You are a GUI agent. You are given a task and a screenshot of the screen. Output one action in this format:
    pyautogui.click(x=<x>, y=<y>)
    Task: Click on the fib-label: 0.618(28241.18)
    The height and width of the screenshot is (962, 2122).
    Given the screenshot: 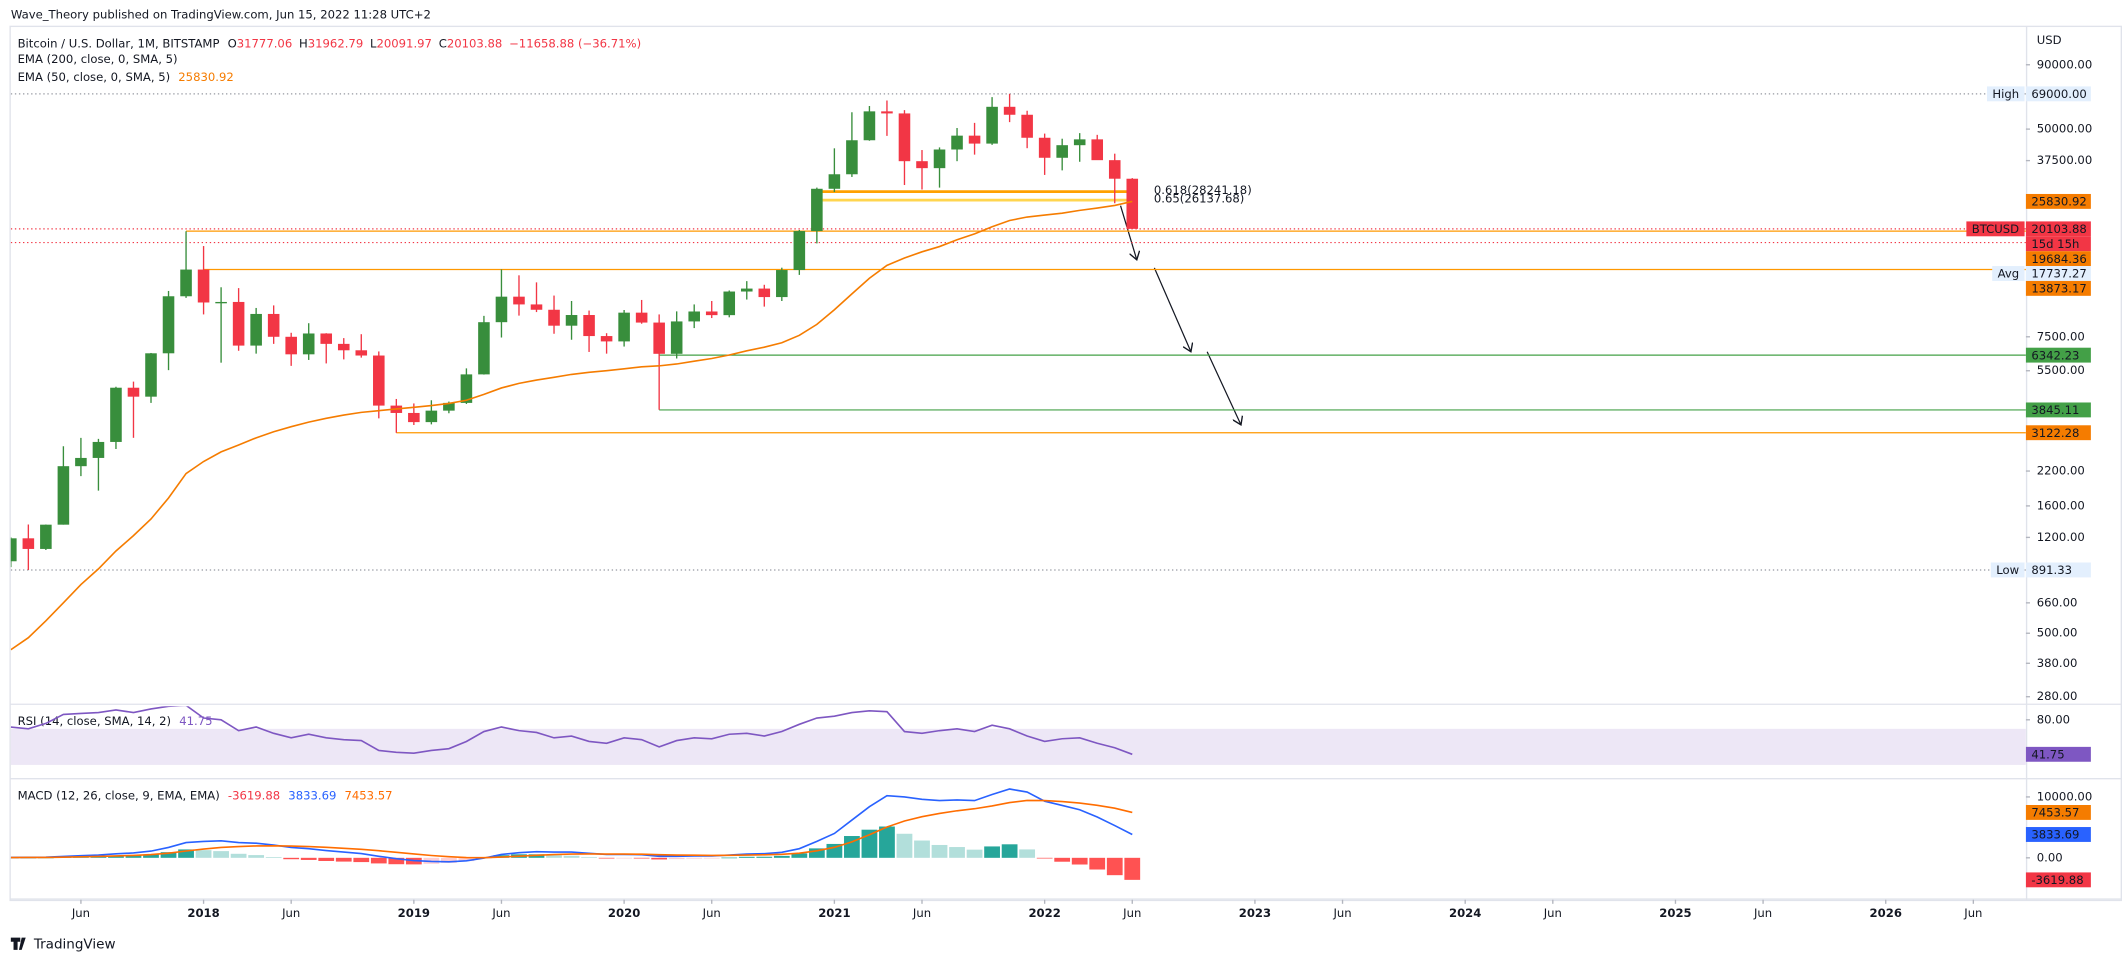 What is the action you would take?
    pyautogui.click(x=1203, y=190)
    